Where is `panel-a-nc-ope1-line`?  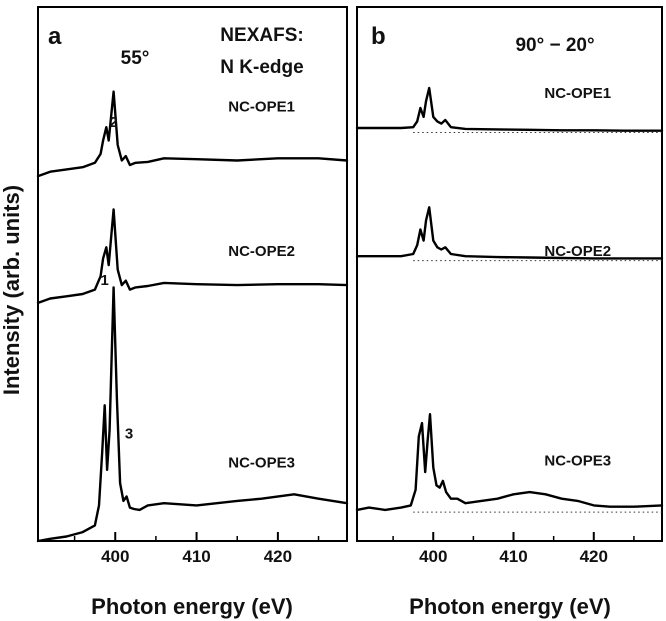 panel-a-nc-ope1-line is located at coordinates (192, 134).